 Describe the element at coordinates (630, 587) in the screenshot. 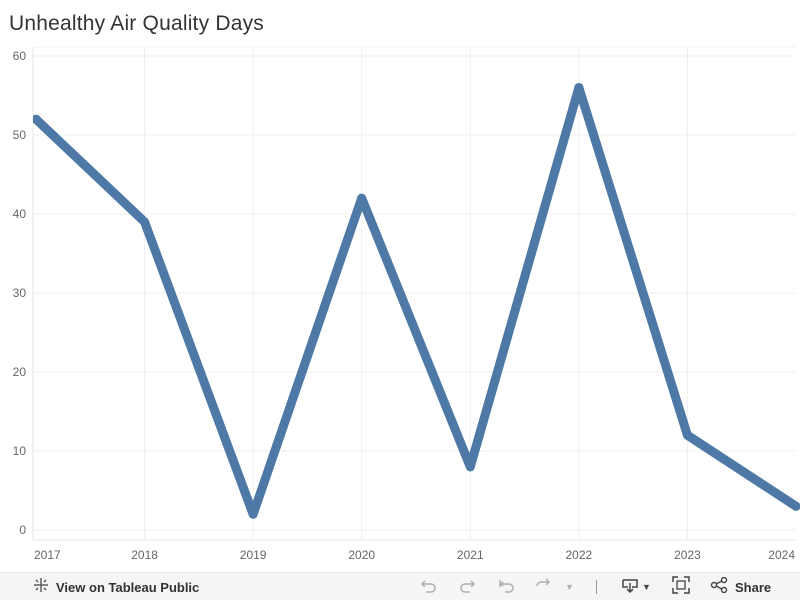

I see `download-icon` at that location.